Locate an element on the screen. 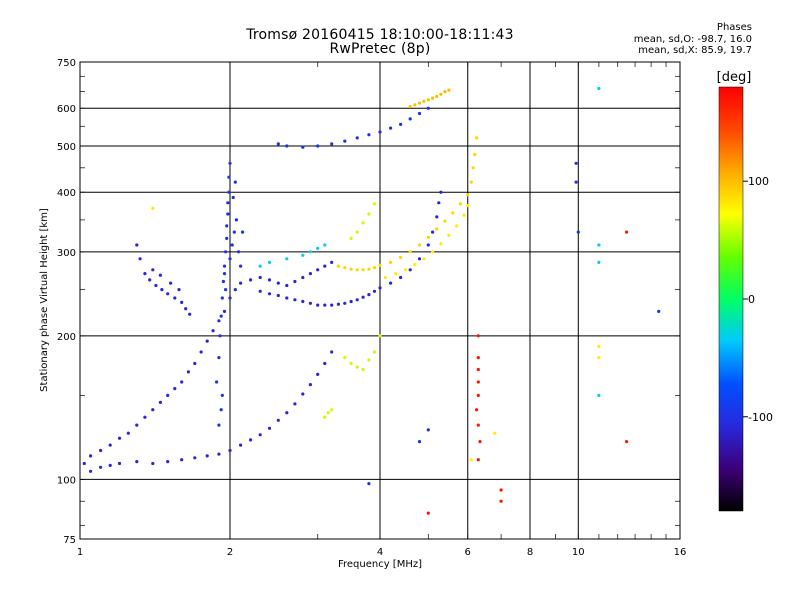 This screenshot has height=600, width=800. chart-subtitle: RwPretec (8p) is located at coordinates (380, 49).